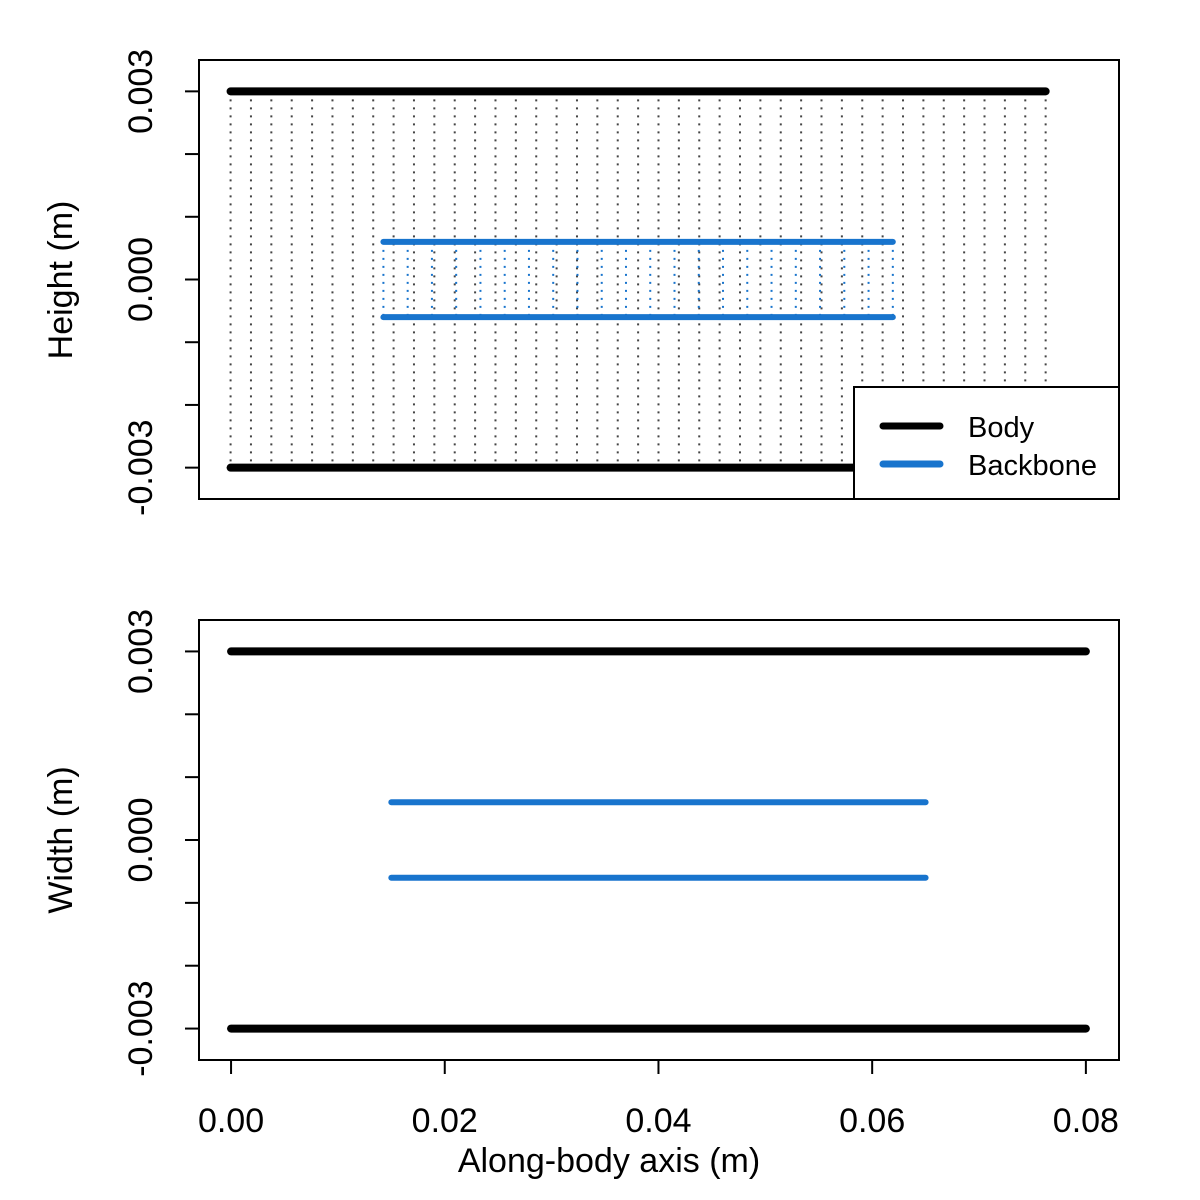 The height and width of the screenshot is (1200, 1200). I want to click on legend-label-backbone: Backbone, so click(1032, 466).